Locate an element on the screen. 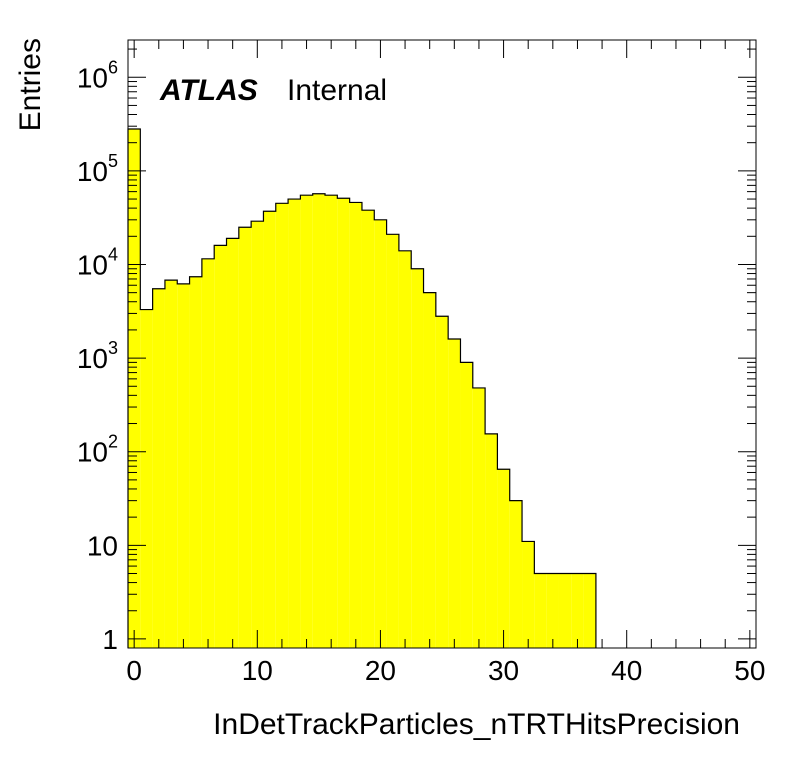  y-tick-labels: 1 10 10² 10³ 10⁴ 10⁵ 10⁶ is located at coordinates (97, 356).